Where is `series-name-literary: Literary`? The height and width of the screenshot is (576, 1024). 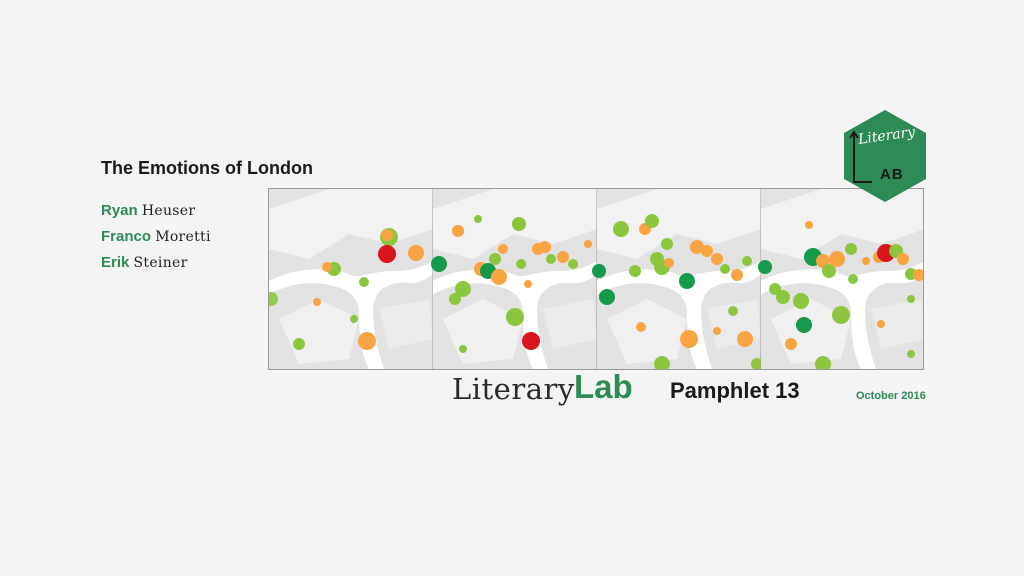 series-name-literary: Literary is located at coordinates (513, 389).